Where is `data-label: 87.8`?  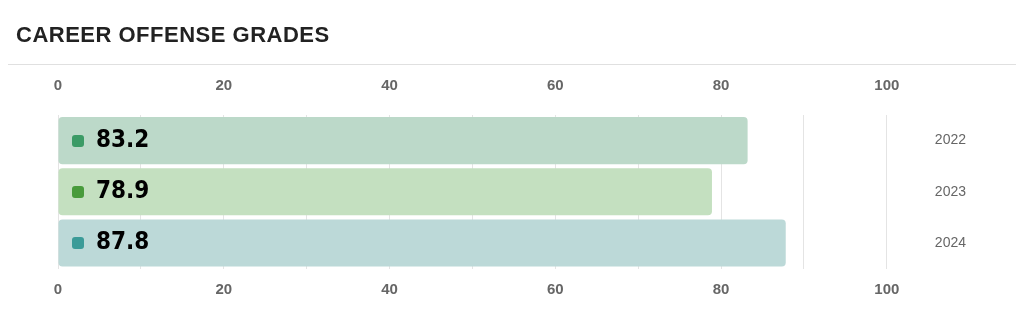 data-label: 87.8 is located at coordinates (123, 241).